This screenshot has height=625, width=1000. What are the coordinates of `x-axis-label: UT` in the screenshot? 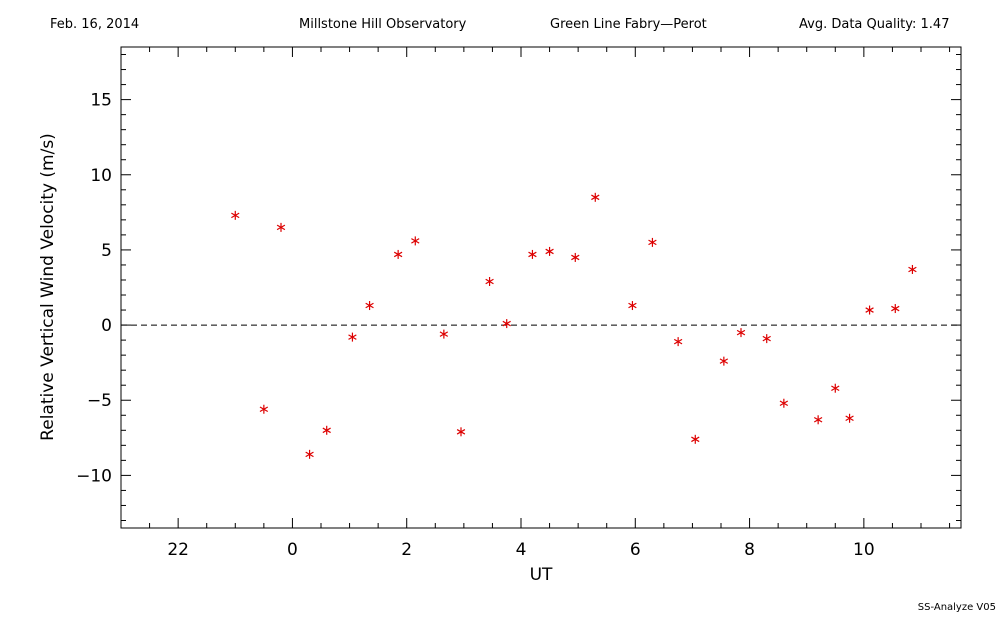 It's located at (541, 575).